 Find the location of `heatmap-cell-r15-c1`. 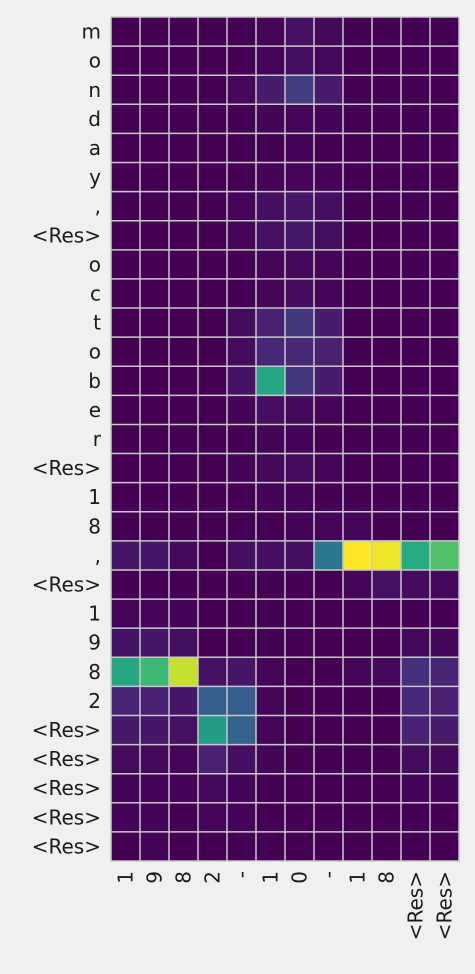

heatmap-cell-r15-c1 is located at coordinates (155, 468).